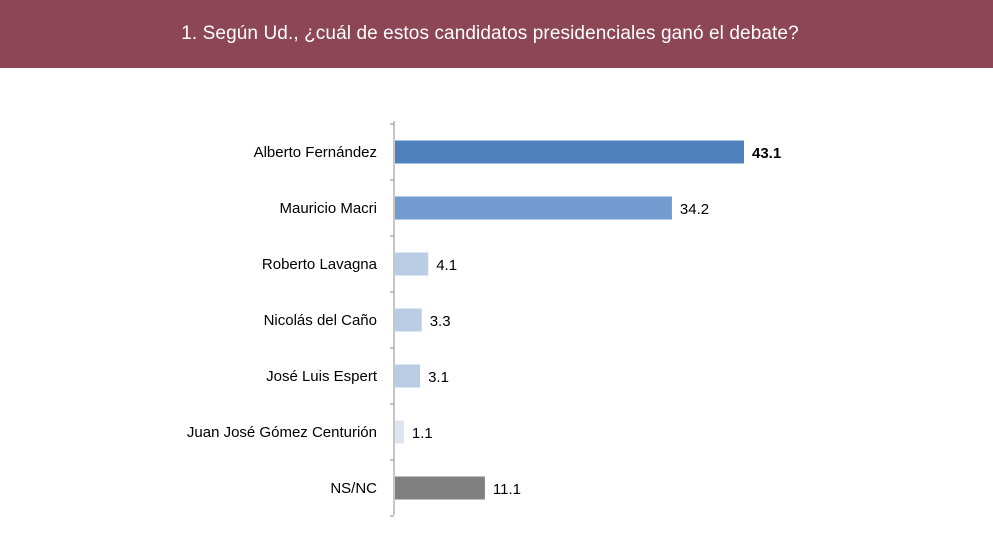  What do you see at coordinates (446, 265) in the screenshot?
I see `data-label: 4.1` at bounding box center [446, 265].